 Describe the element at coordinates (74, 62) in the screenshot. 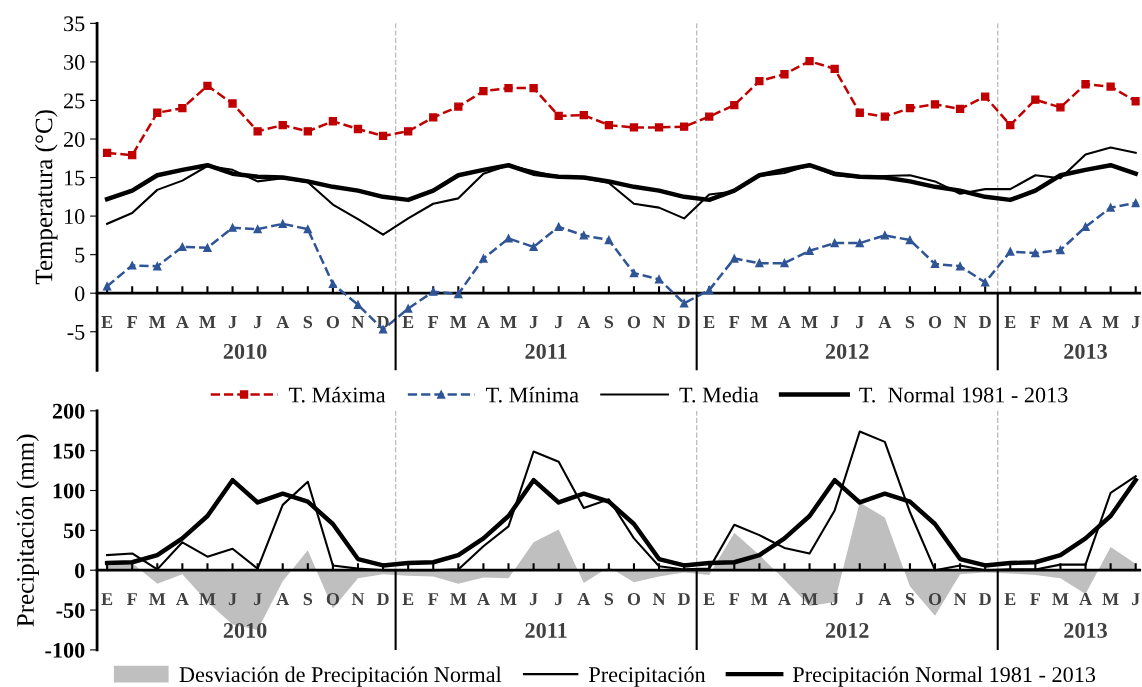

I see `y-tick-label: 30` at that location.